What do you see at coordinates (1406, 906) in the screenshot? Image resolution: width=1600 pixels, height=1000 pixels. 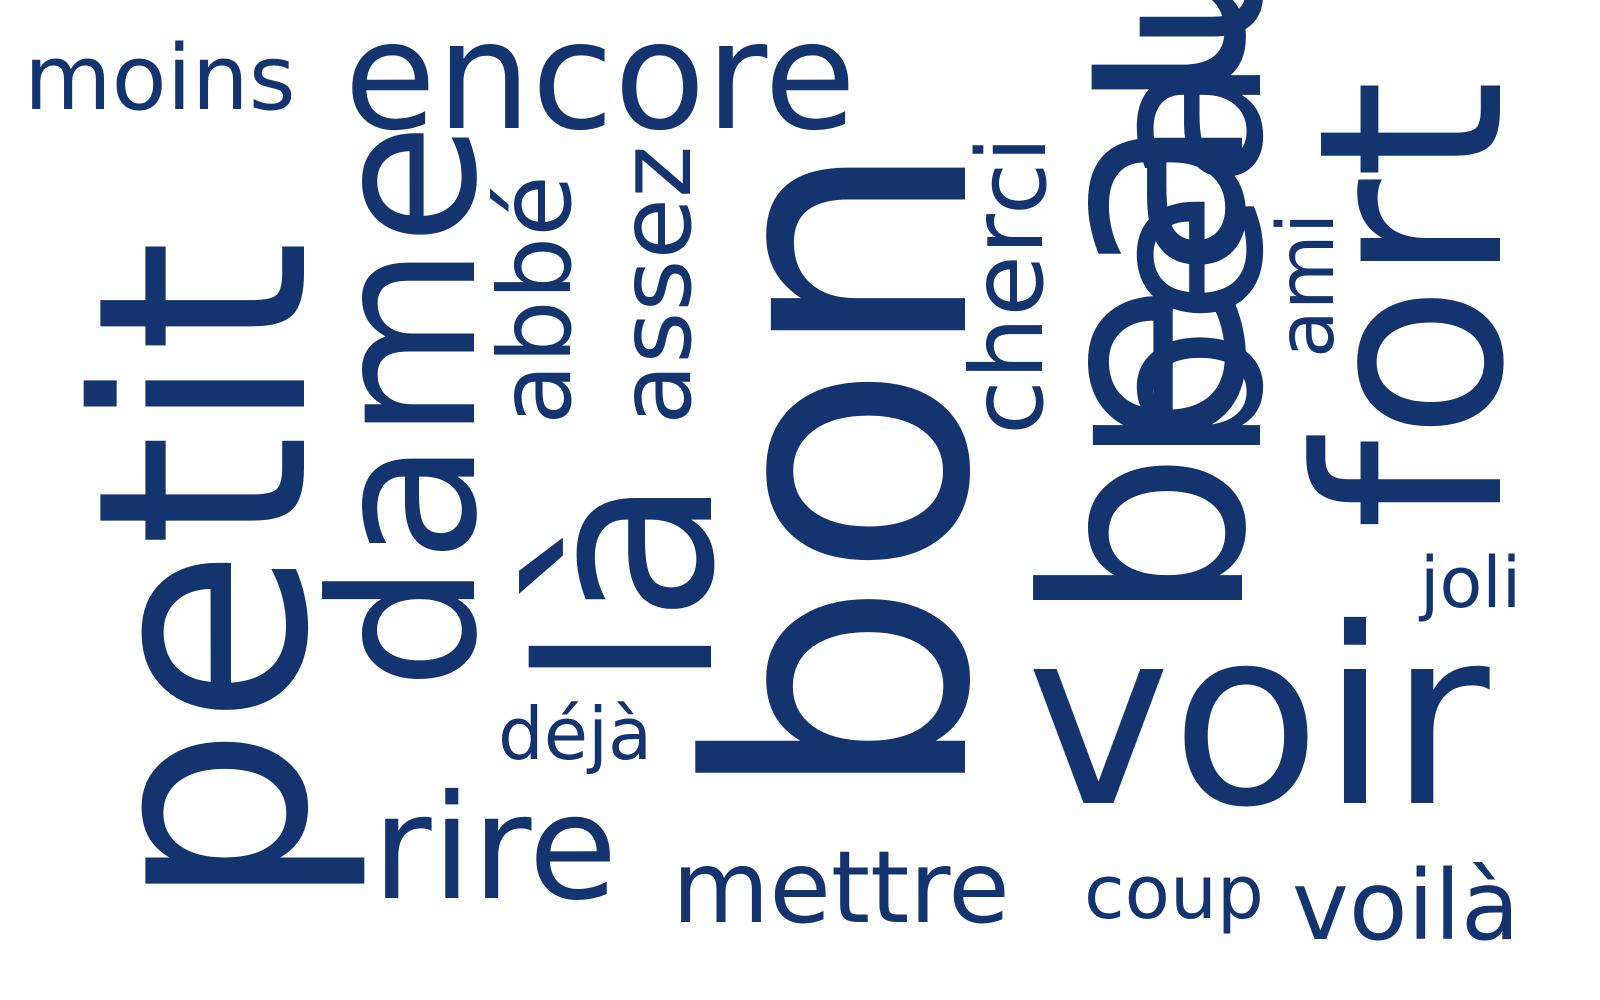 I see `word-voila: voilà` at bounding box center [1406, 906].